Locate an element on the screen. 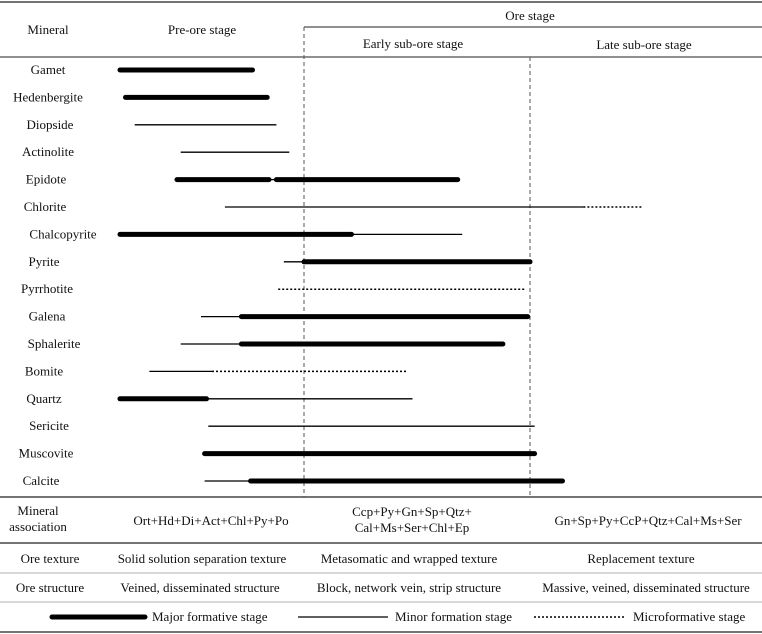 This screenshot has height=634, width=762. structure-label: Ore structure is located at coordinates (50, 587).